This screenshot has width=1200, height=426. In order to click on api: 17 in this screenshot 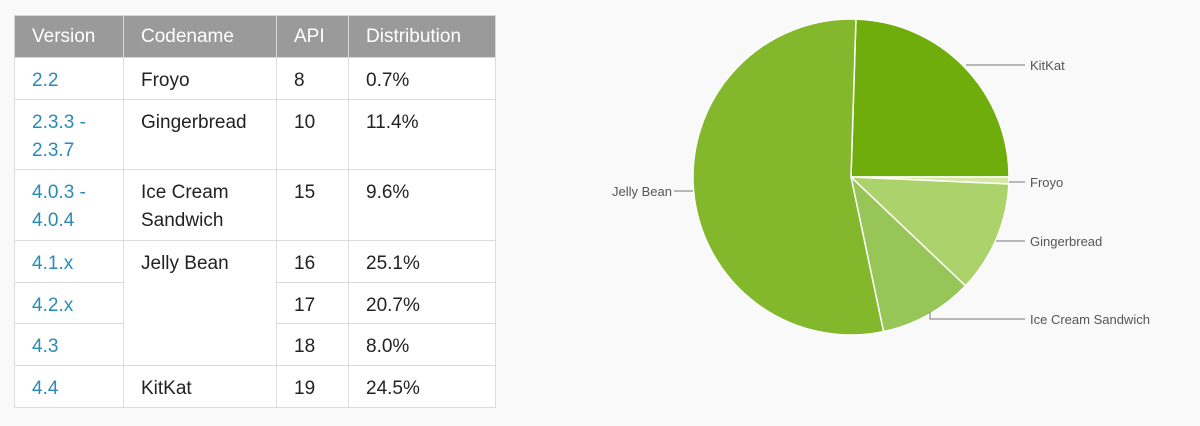, I will do `click(312, 303)`.